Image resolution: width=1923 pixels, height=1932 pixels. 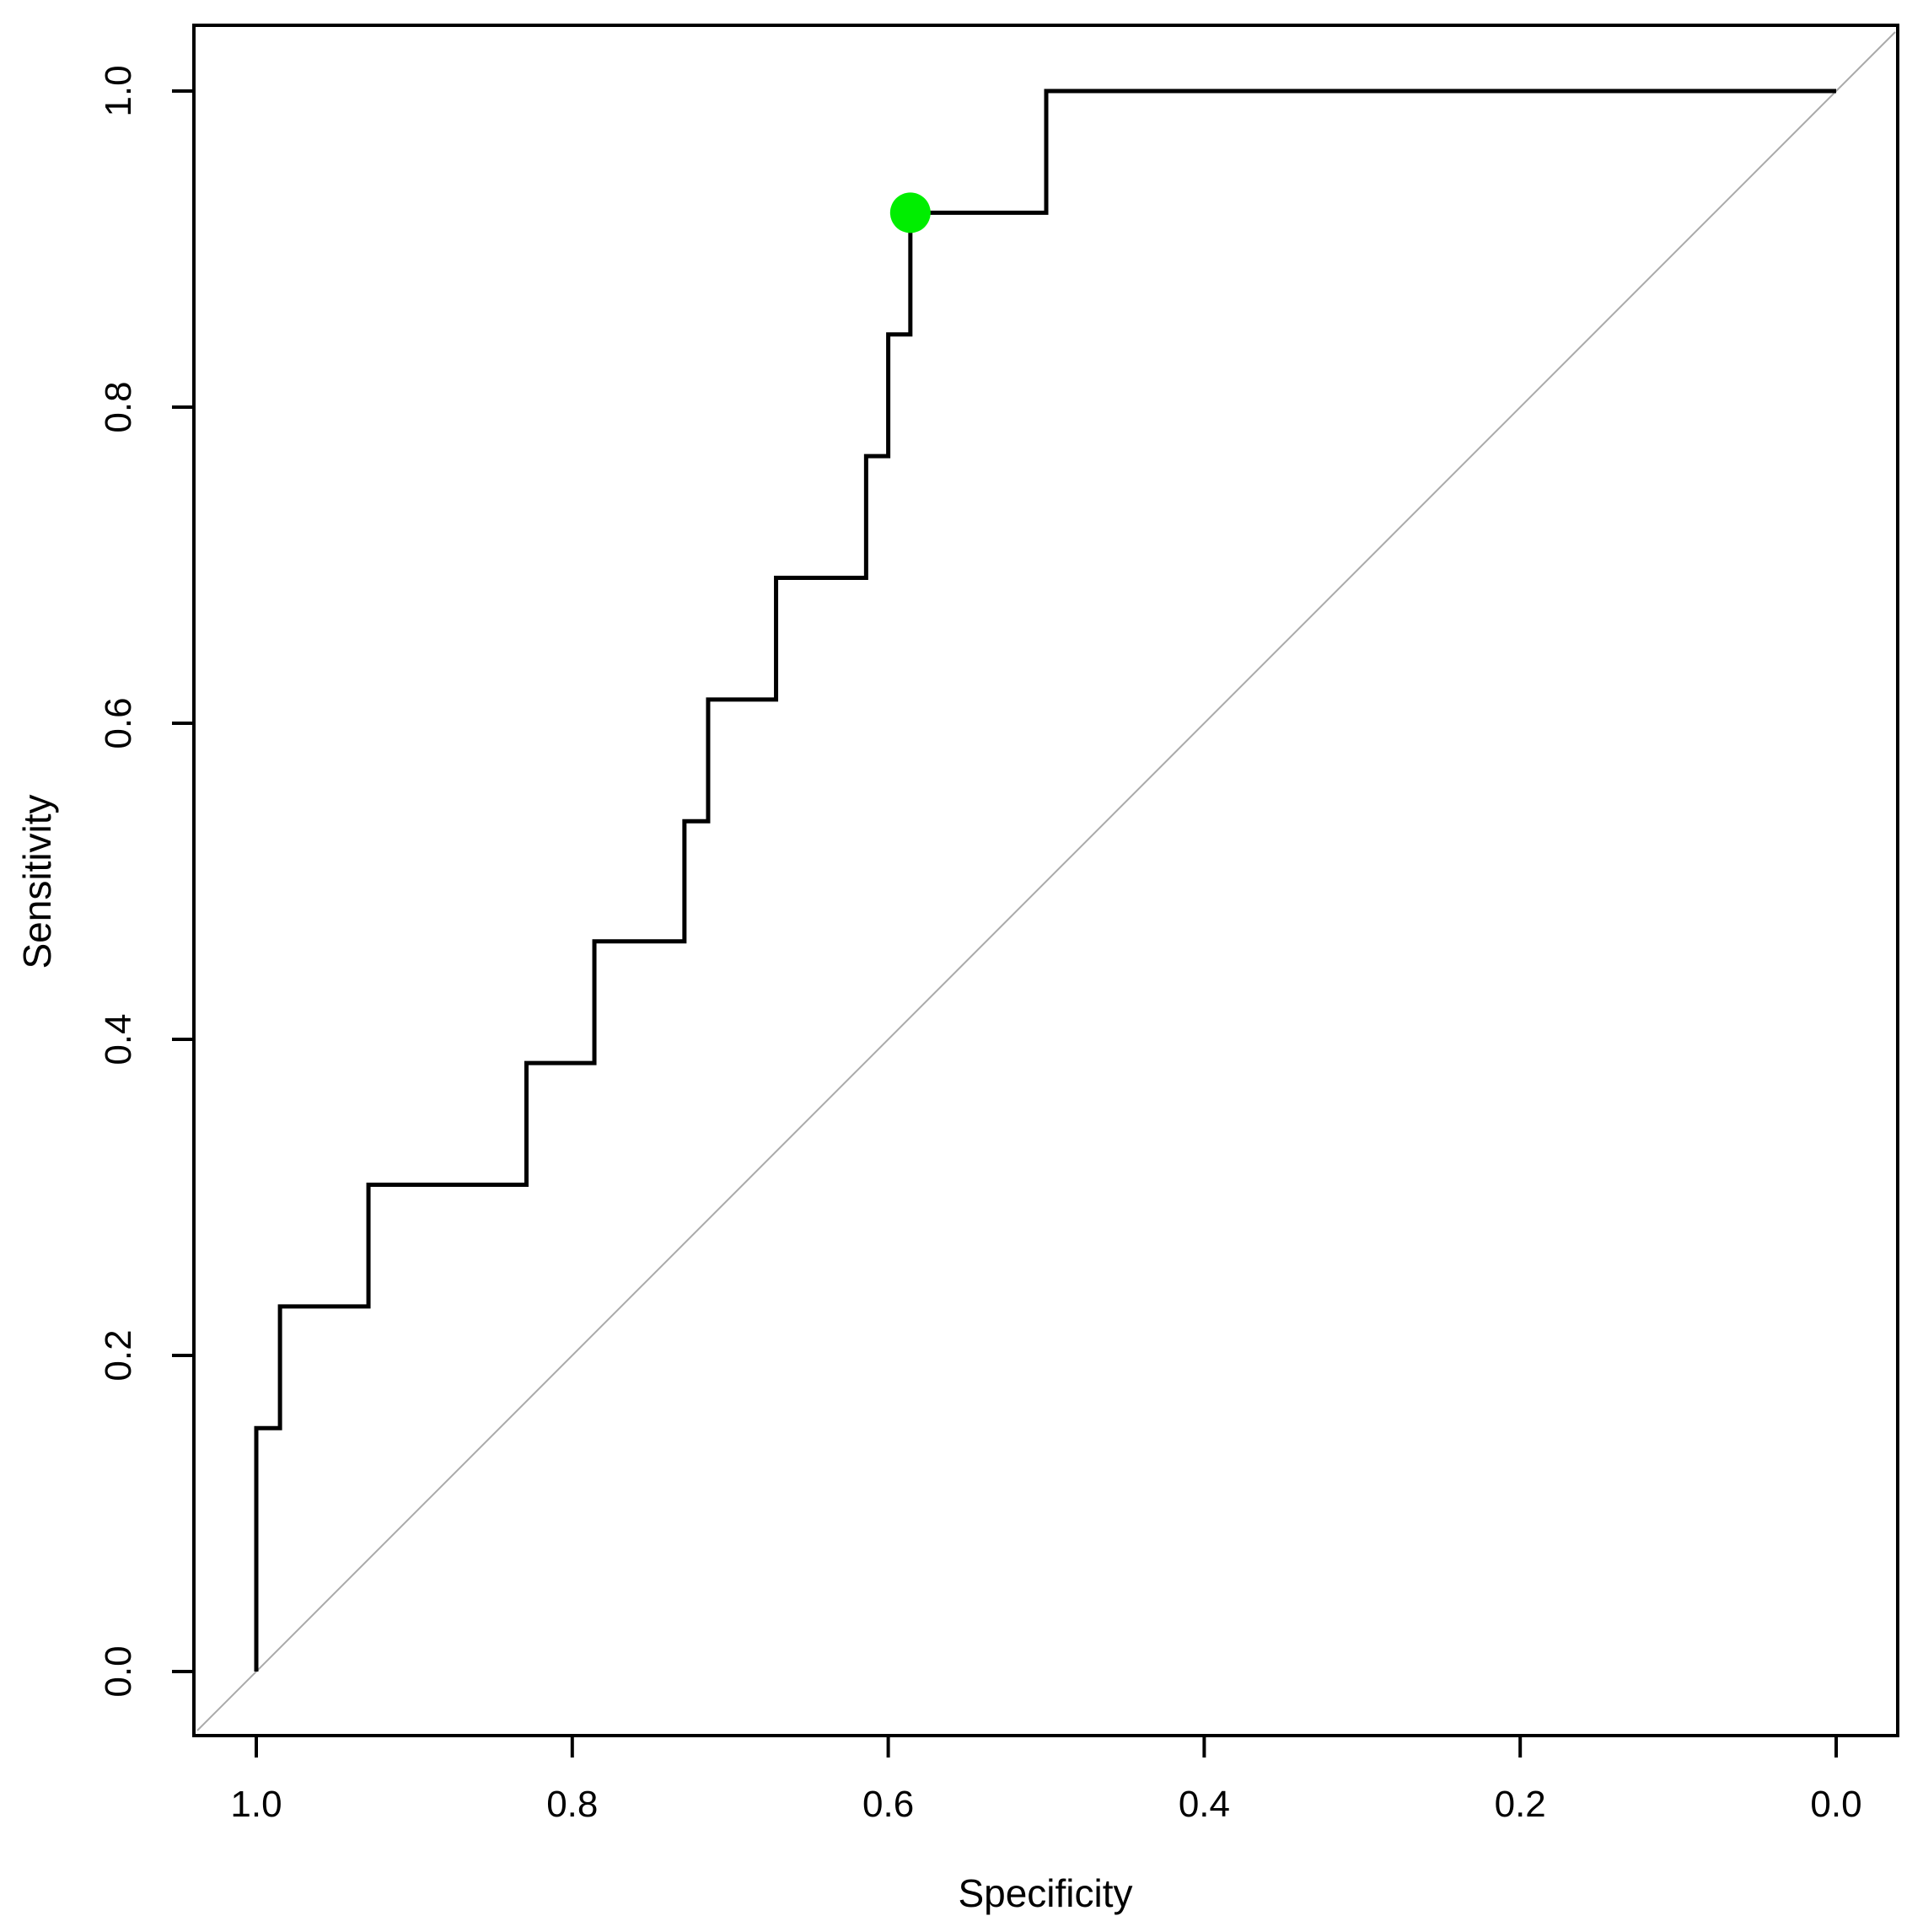 I want to click on x-tick-label: 0.0, so click(x=1835, y=1804).